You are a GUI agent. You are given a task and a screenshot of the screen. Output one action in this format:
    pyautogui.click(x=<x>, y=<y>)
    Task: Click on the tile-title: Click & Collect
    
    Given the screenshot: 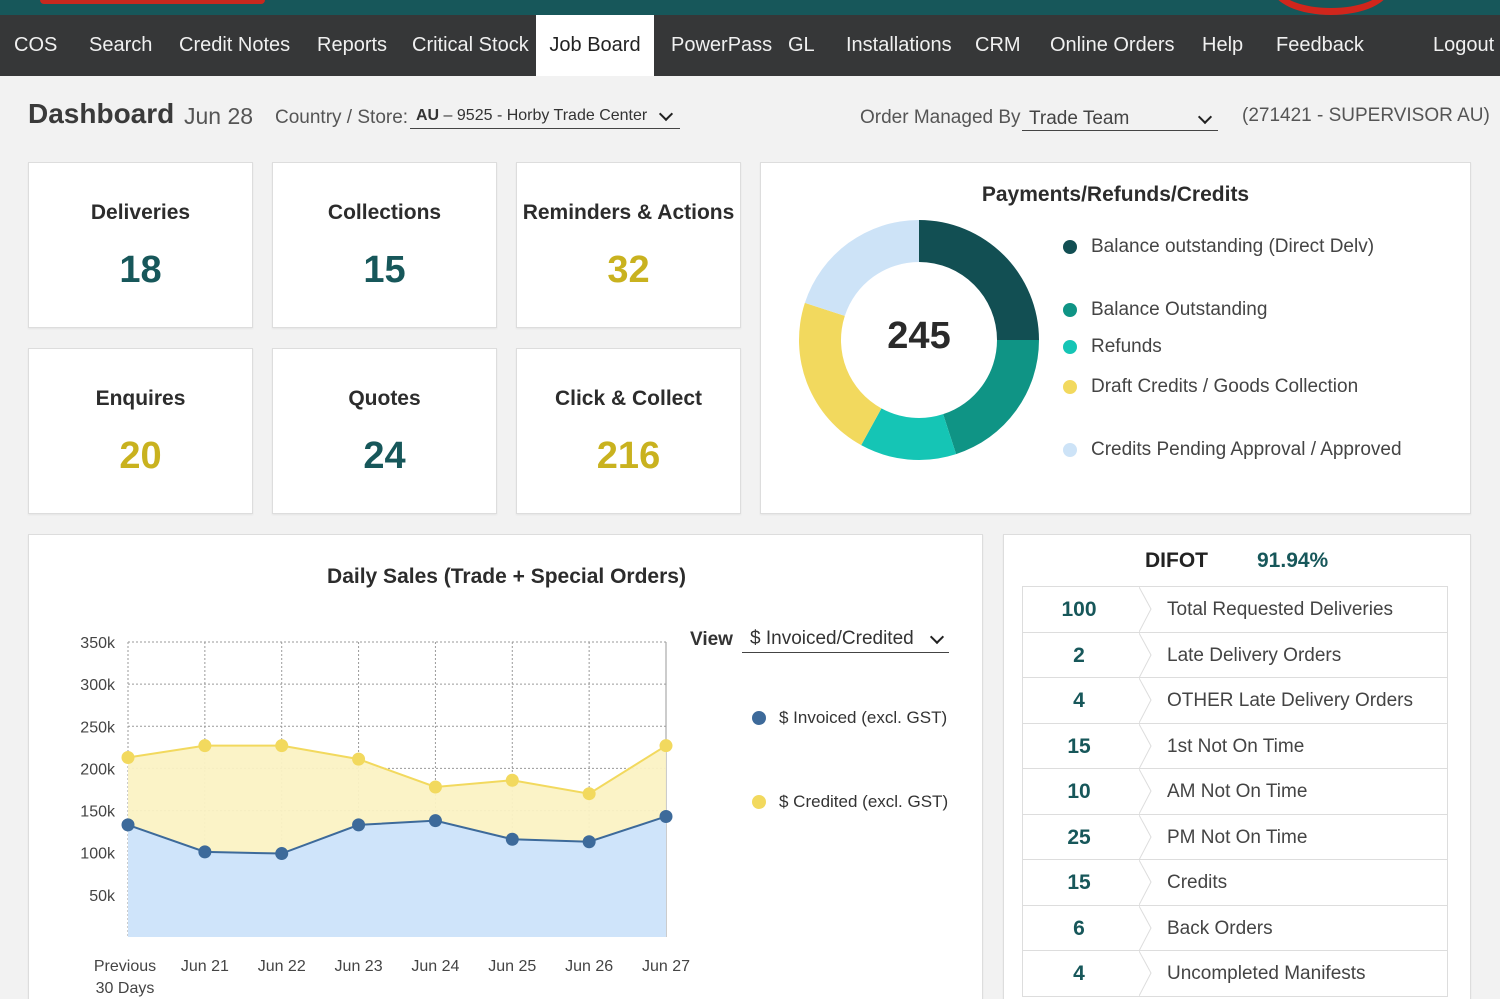 What is the action you would take?
    pyautogui.click(x=628, y=398)
    